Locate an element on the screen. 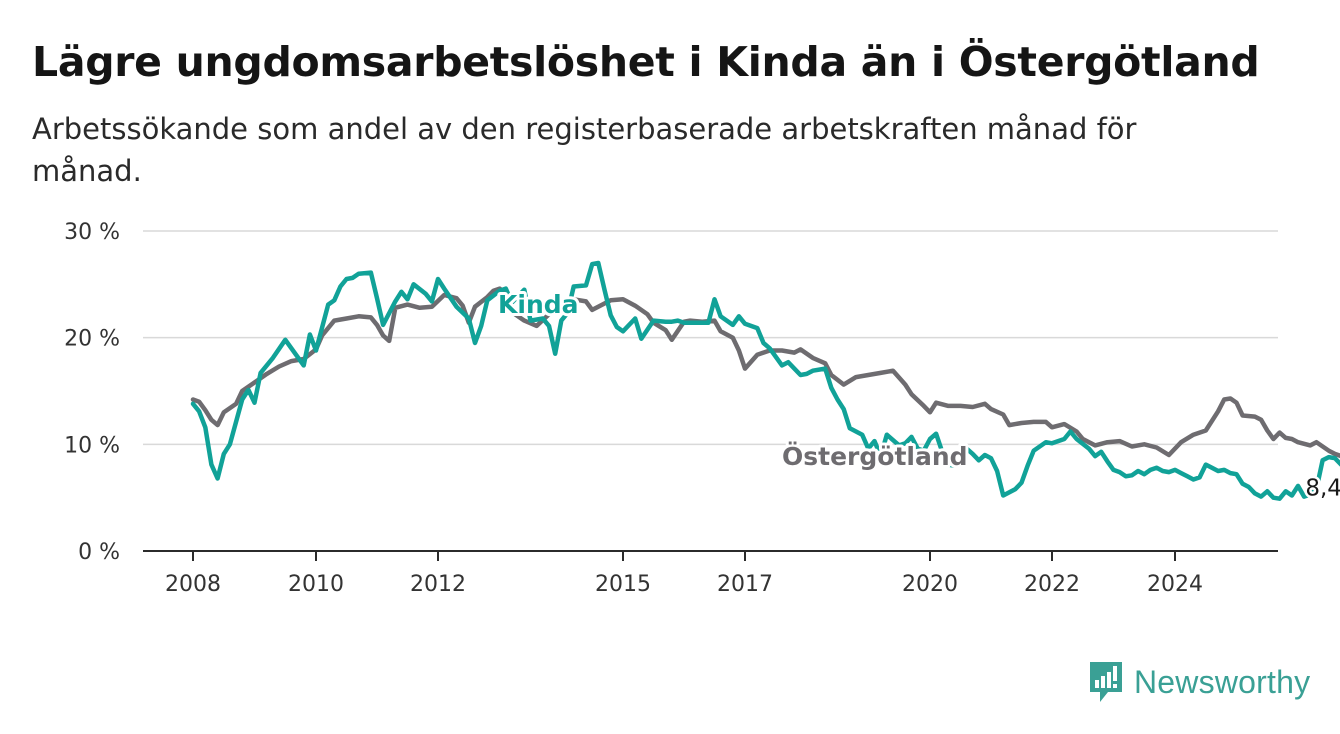 The height and width of the screenshot is (734, 1340). x-tick-label: 2024 is located at coordinates (1175, 584).